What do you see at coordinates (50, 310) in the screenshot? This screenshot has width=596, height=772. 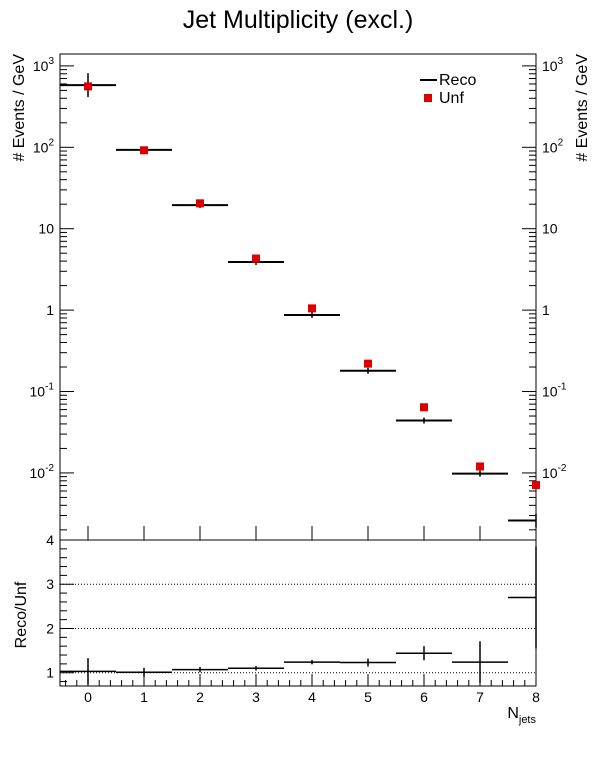 I see `y-tick-label-left: 1` at bounding box center [50, 310].